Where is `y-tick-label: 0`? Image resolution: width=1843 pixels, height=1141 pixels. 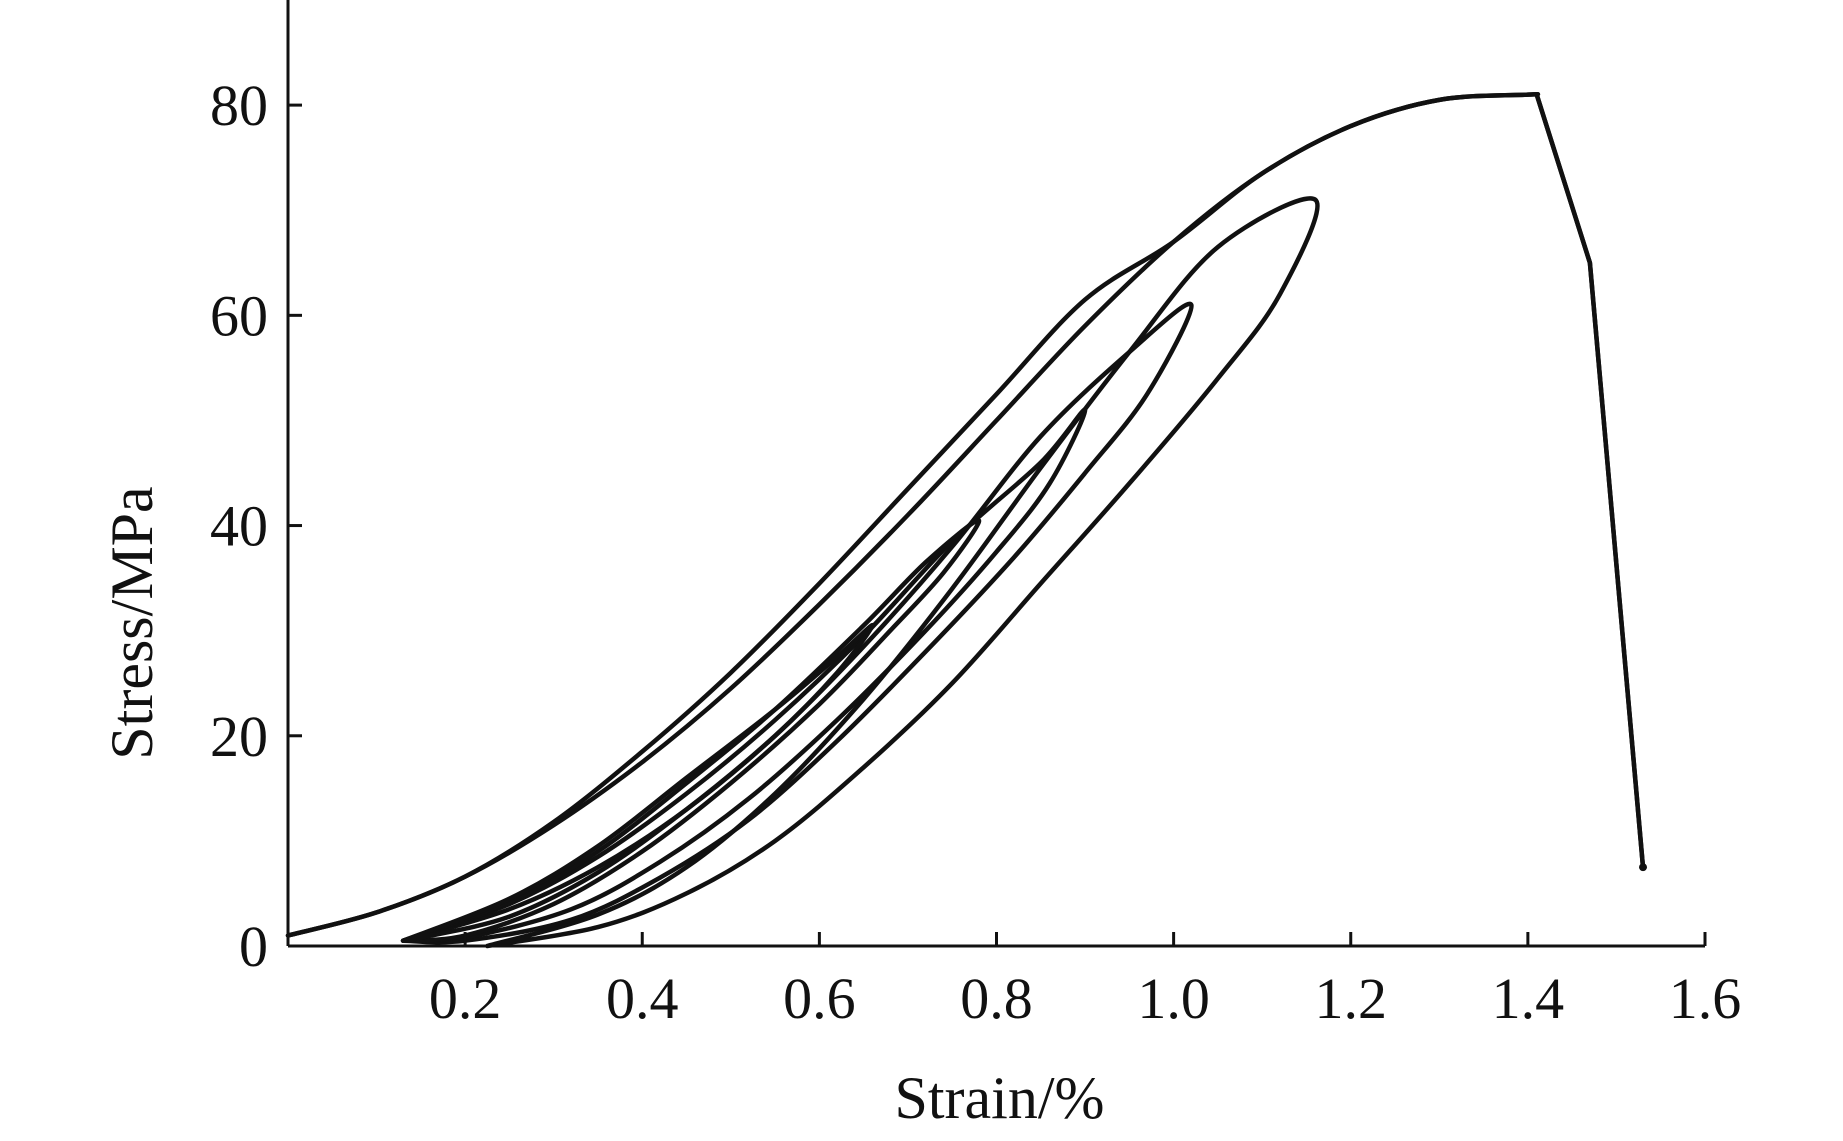 y-tick-label: 0 is located at coordinates (253, 946).